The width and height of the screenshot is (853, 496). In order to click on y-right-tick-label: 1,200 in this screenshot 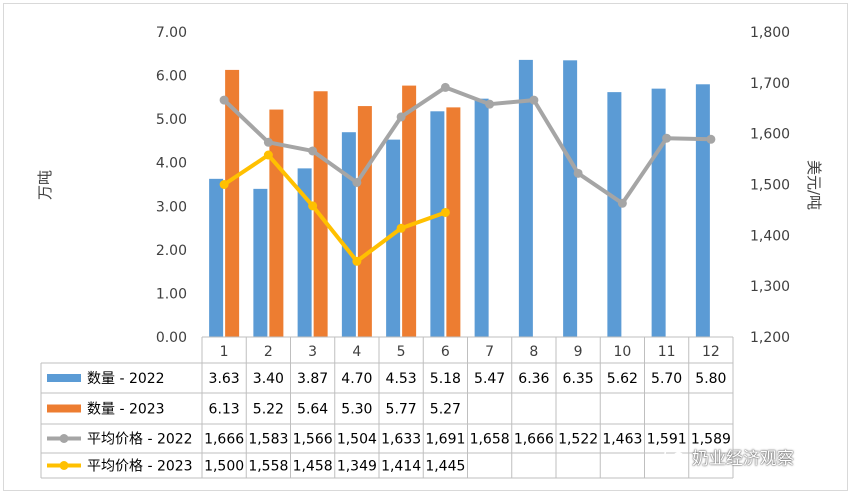, I will do `click(770, 338)`.